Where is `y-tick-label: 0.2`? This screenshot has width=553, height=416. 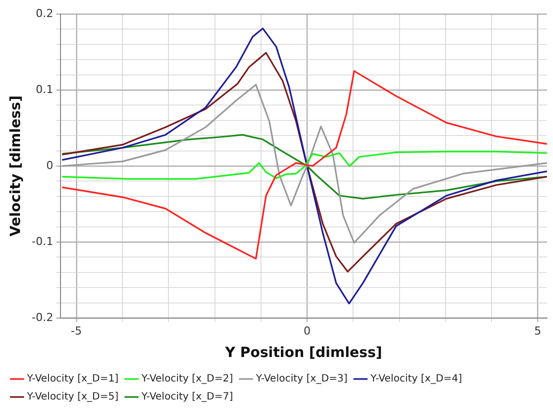
y-tick-label: 0.2 is located at coordinates (45, 13).